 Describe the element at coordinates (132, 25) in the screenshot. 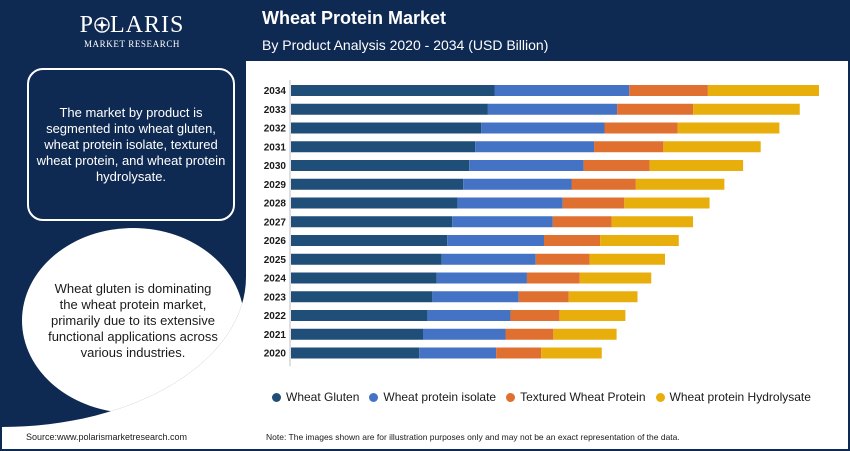

I see `brand-name: P LARIS` at that location.